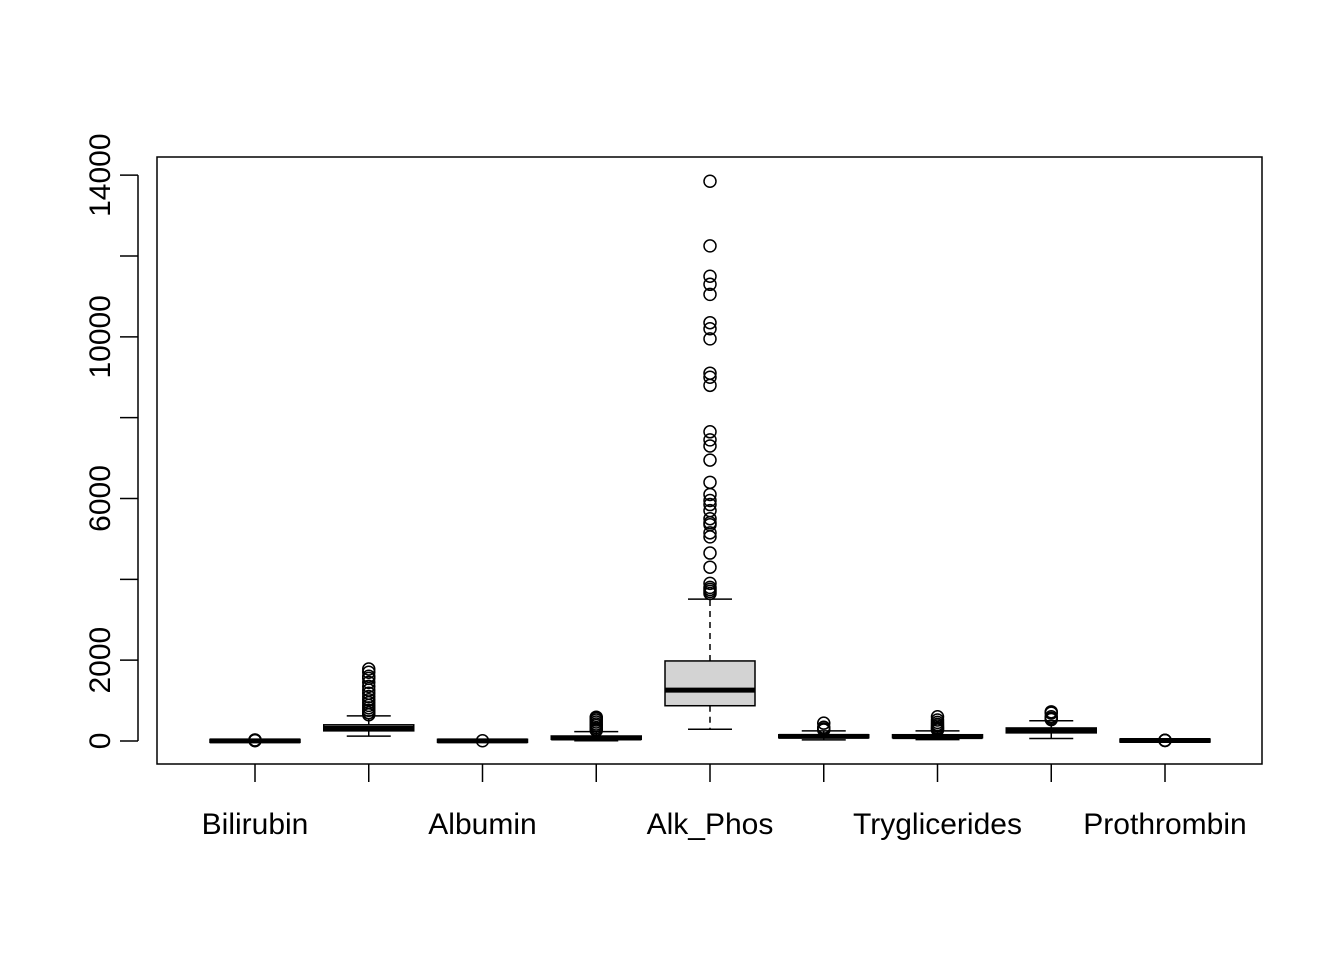 The image size is (1344, 965). Describe the element at coordinates (937, 824) in the screenshot. I see `x-tick-label: Tryglicerides` at that location.